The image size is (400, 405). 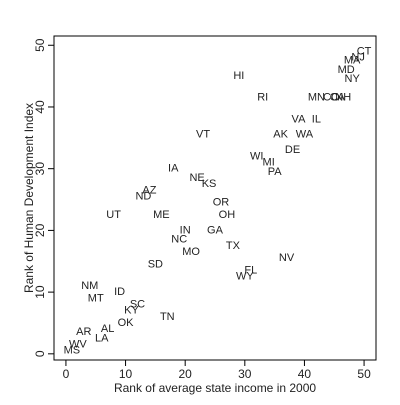 I want to click on point-label-sd: SD, so click(x=155, y=264).